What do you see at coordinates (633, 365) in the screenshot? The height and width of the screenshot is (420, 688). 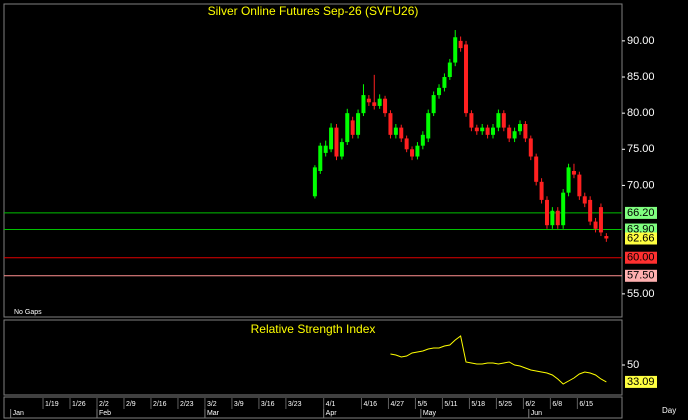 I see `y-tick-label: 50` at bounding box center [633, 365].